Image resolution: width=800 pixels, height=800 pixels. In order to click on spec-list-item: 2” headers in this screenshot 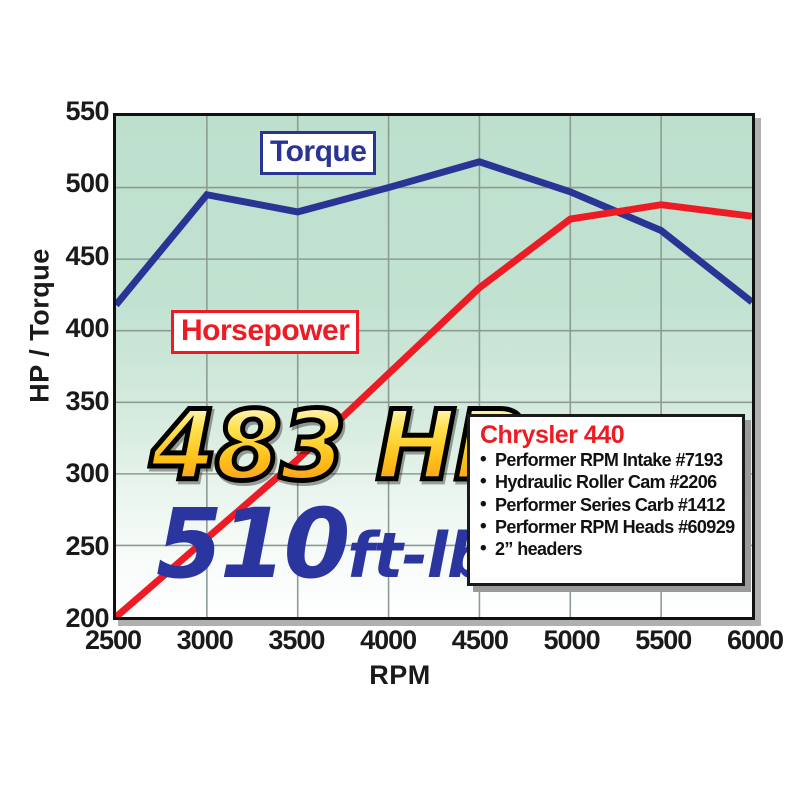, I will do `click(607, 548)`.